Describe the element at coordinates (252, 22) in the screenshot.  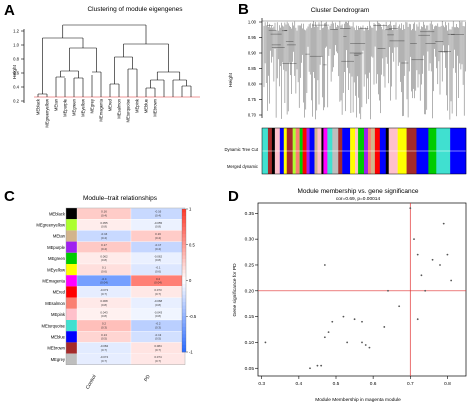
I see `panel-b-y-tick-label: 1.00` at that location.